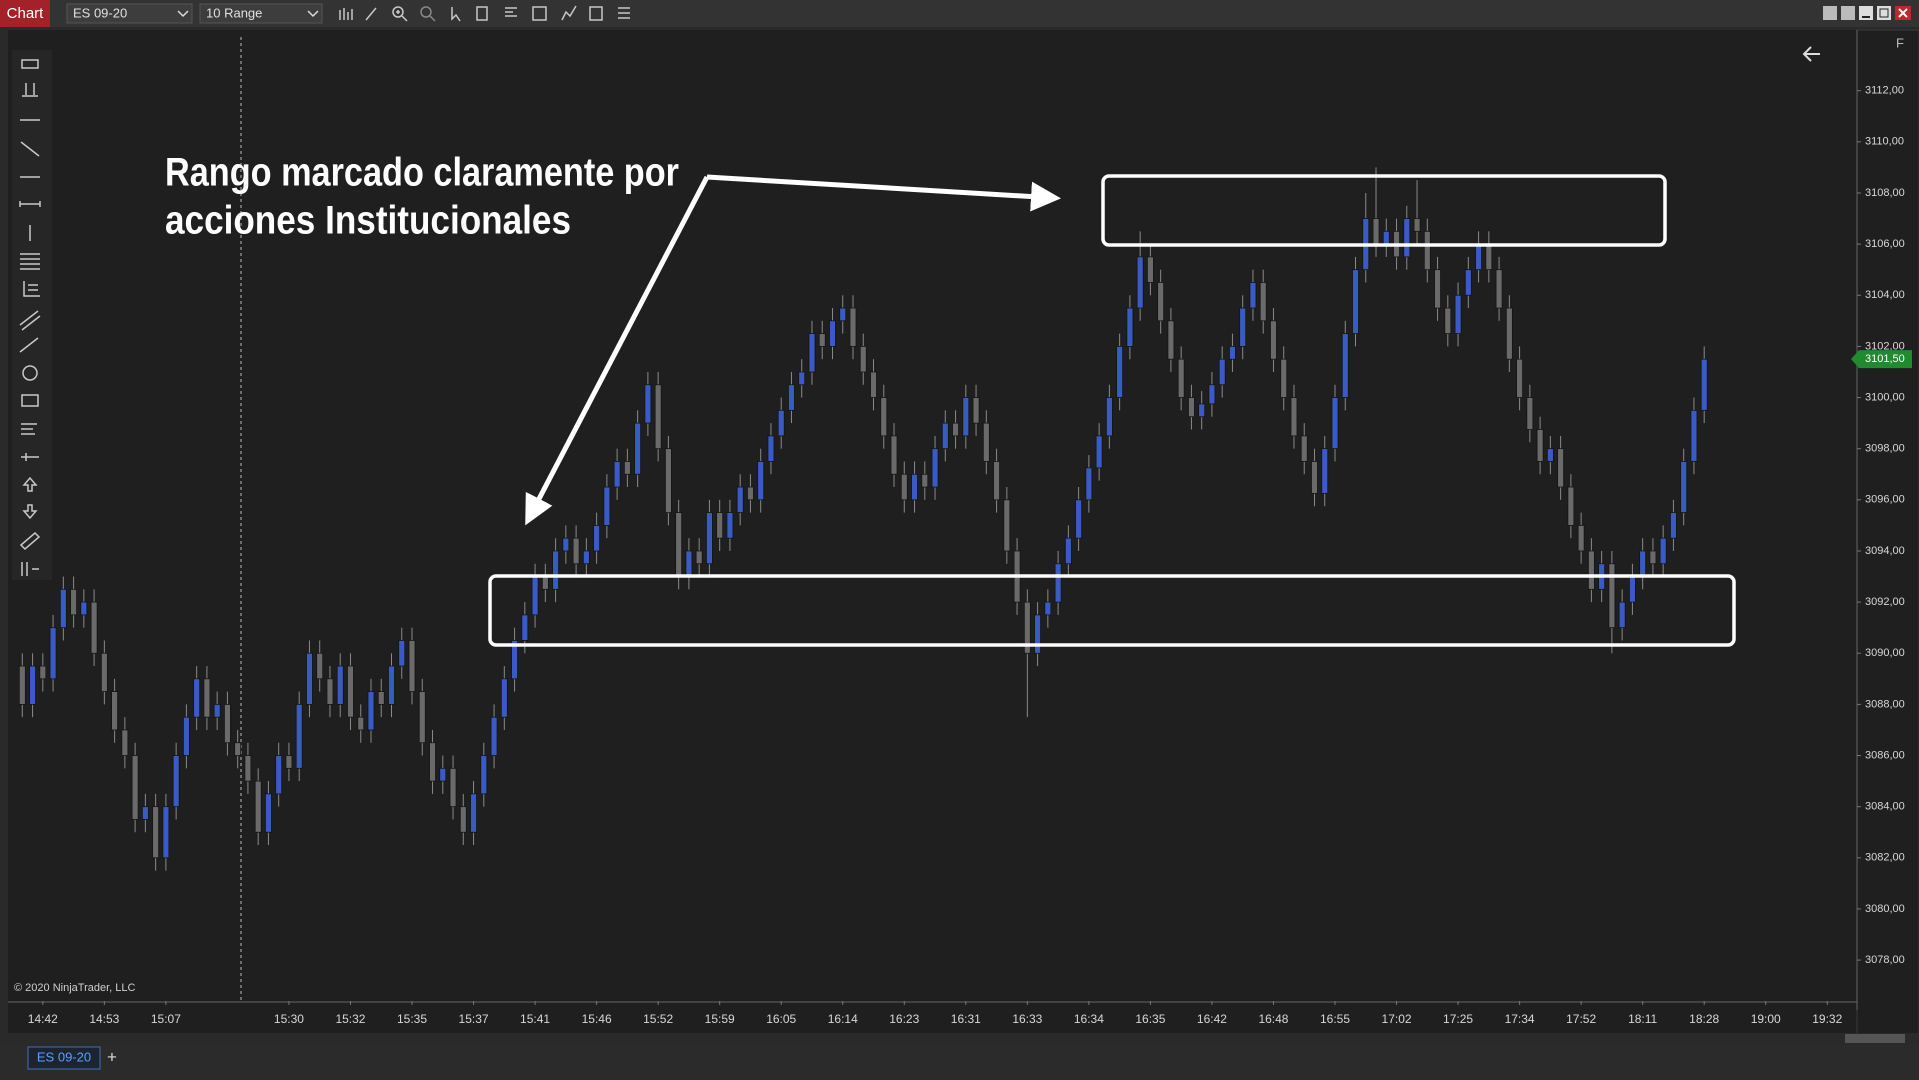 This screenshot has height=1080, width=1919. What do you see at coordinates (1704, 1019) in the screenshot?
I see `x-tick-label: 18:28` at bounding box center [1704, 1019].